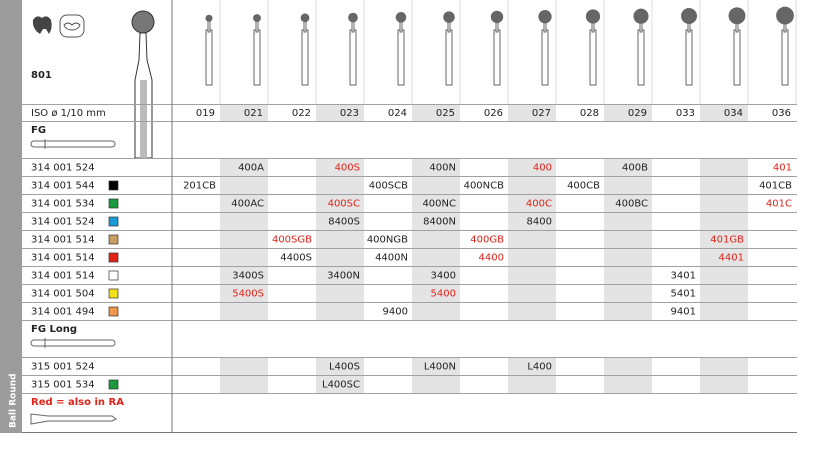 The image size is (821, 451). What do you see at coordinates (775, 186) in the screenshot?
I see `article-number: 401CB` at bounding box center [775, 186].